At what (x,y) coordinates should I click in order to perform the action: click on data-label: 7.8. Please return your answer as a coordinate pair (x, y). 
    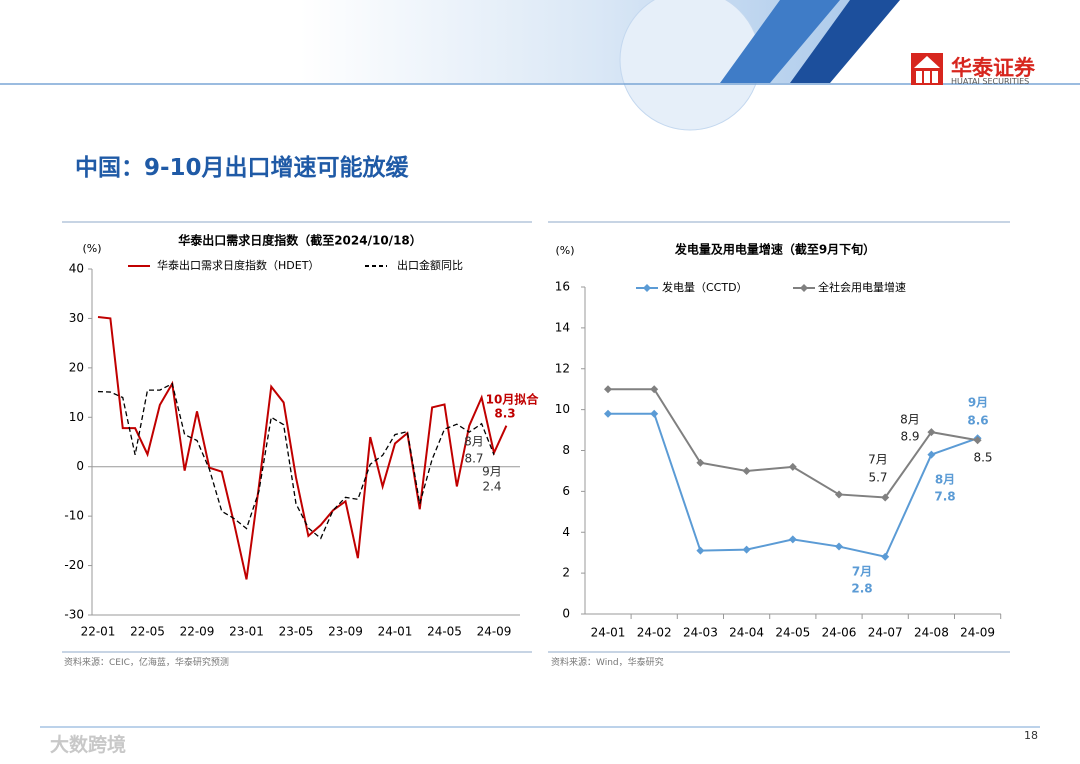
    Looking at the image, I should click on (944, 497).